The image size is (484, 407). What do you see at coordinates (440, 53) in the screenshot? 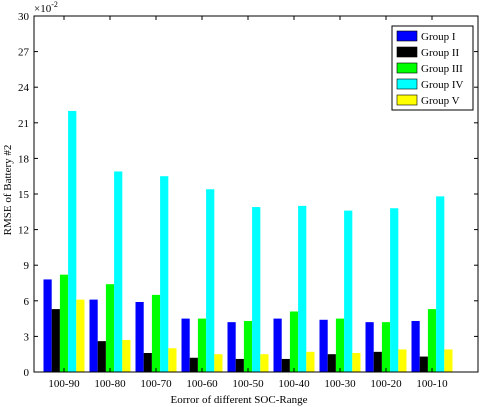
I see `legend-label-2: Group II` at bounding box center [440, 53].